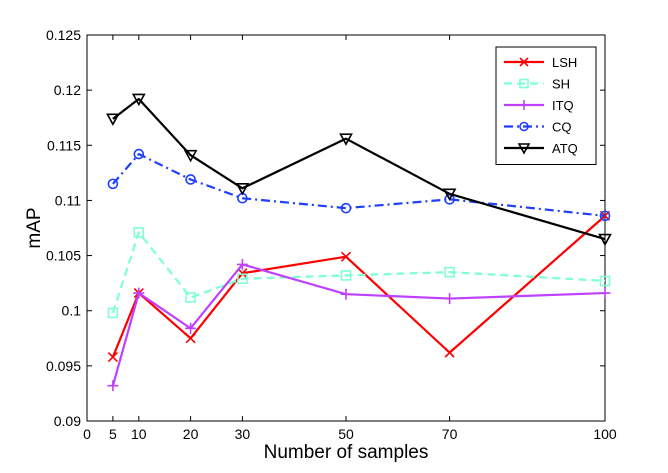 Image resolution: width=668 pixels, height=473 pixels. I want to click on legend-marker-itq, so click(524, 105).